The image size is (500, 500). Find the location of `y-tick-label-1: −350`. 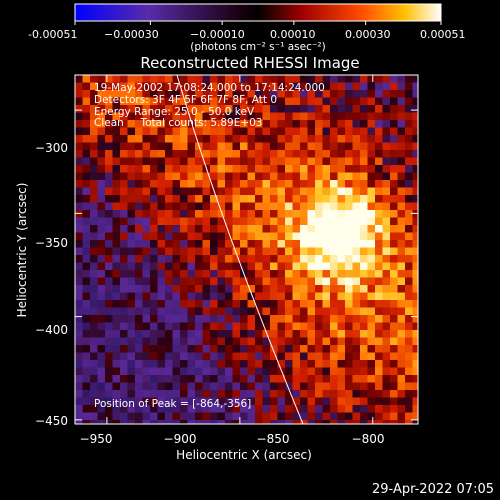

y-tick-label-1: −350 is located at coordinates (51, 243).